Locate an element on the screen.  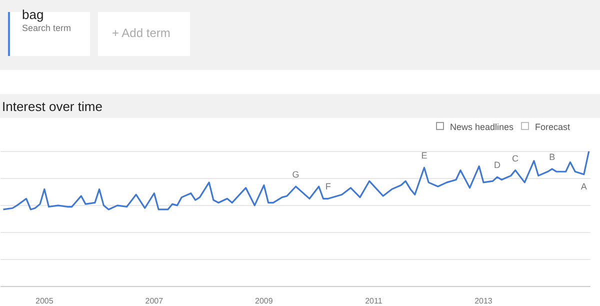
annotation: D is located at coordinates (497, 165).